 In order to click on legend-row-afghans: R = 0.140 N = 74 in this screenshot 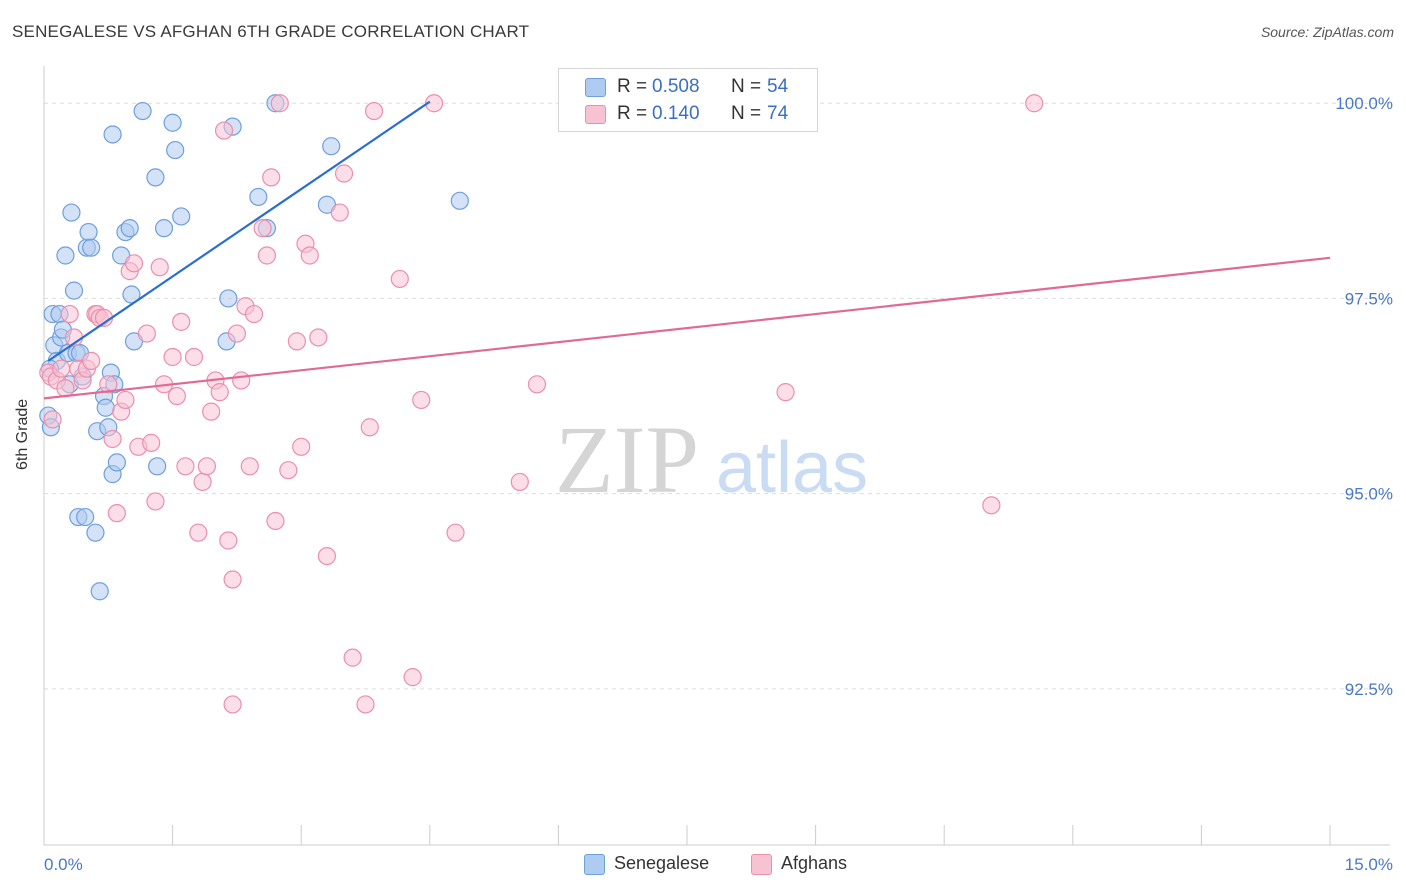, I will do `click(688, 114)`.